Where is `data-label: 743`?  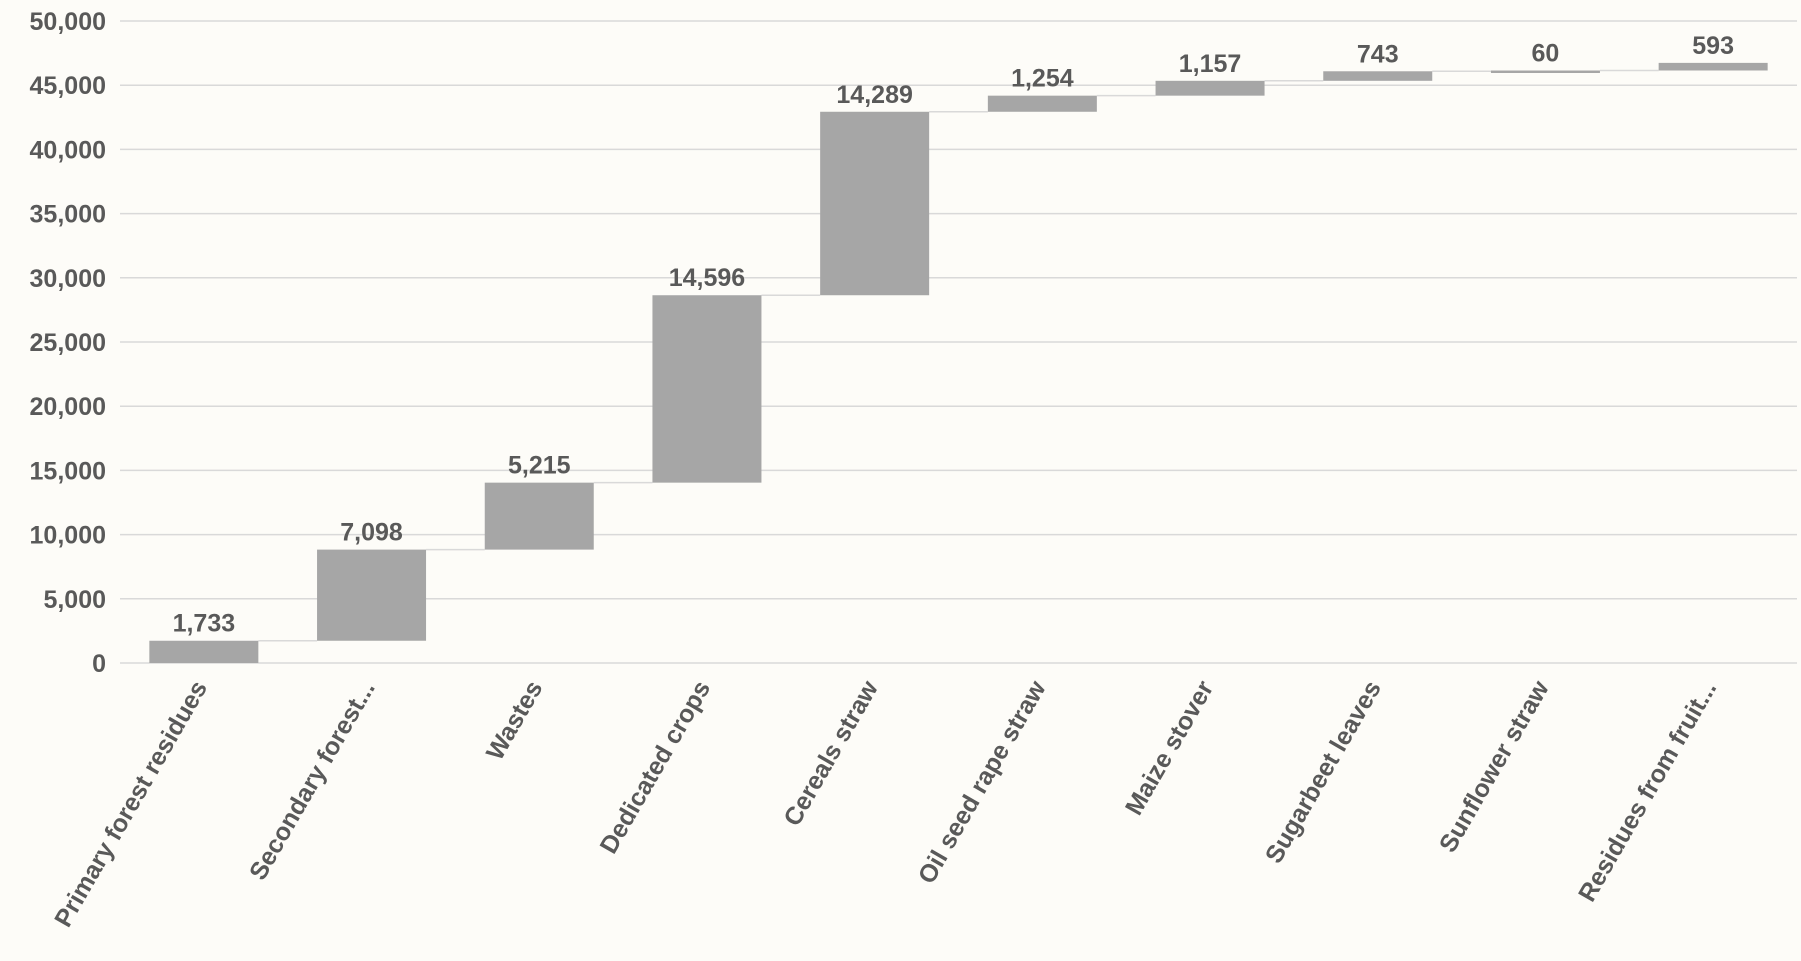
data-label: 743 is located at coordinates (1378, 54).